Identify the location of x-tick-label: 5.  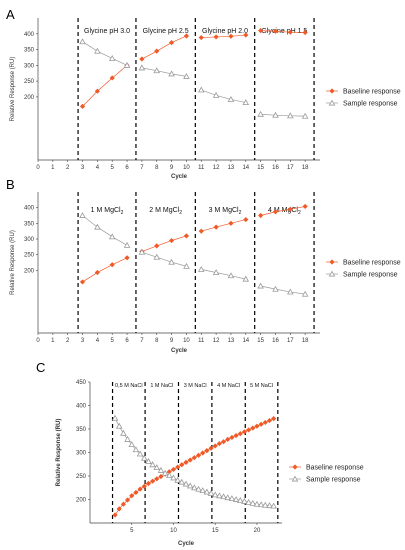
(113, 168).